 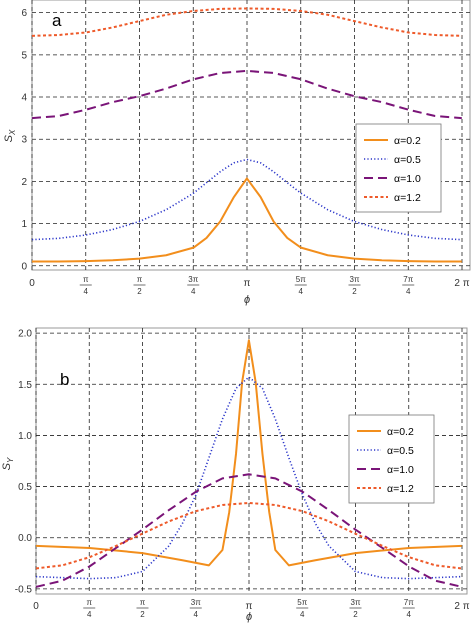 What do you see at coordinates (24, 98) in the screenshot?
I see `y-tick-label: 4` at bounding box center [24, 98].